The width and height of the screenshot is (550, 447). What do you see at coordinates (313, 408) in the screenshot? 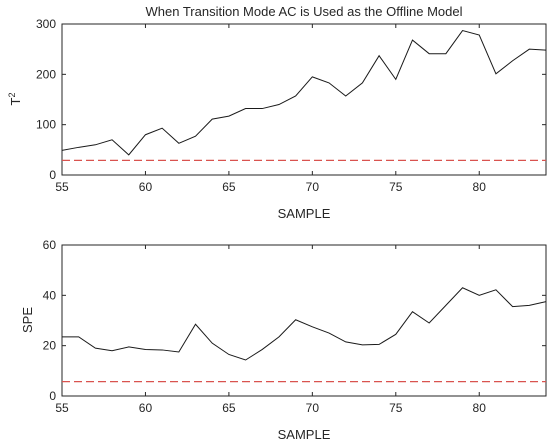
I see `spe-x-tick-label: 70` at bounding box center [313, 408].